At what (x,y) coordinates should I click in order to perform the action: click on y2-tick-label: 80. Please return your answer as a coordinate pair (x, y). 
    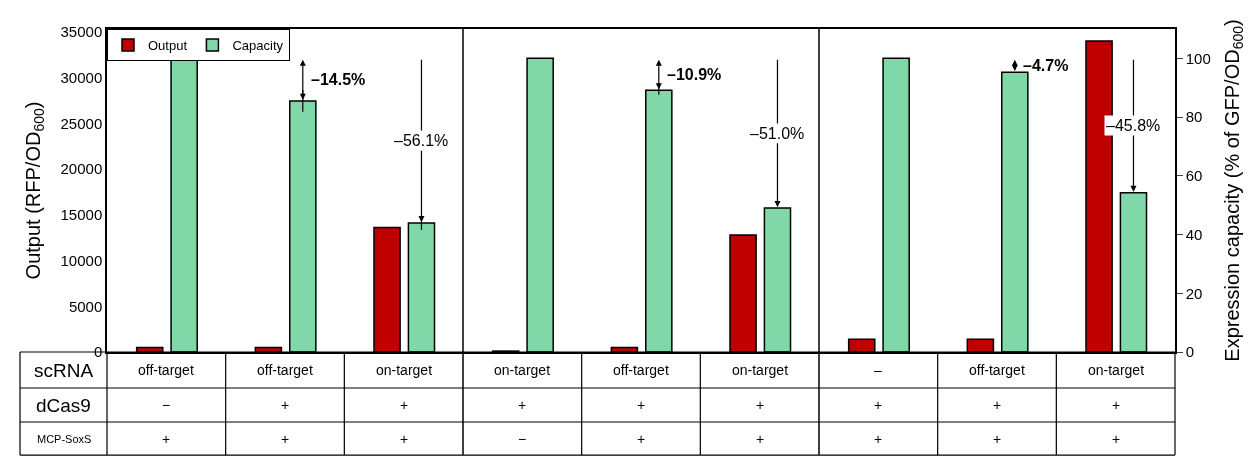
    Looking at the image, I should click on (1194, 117).